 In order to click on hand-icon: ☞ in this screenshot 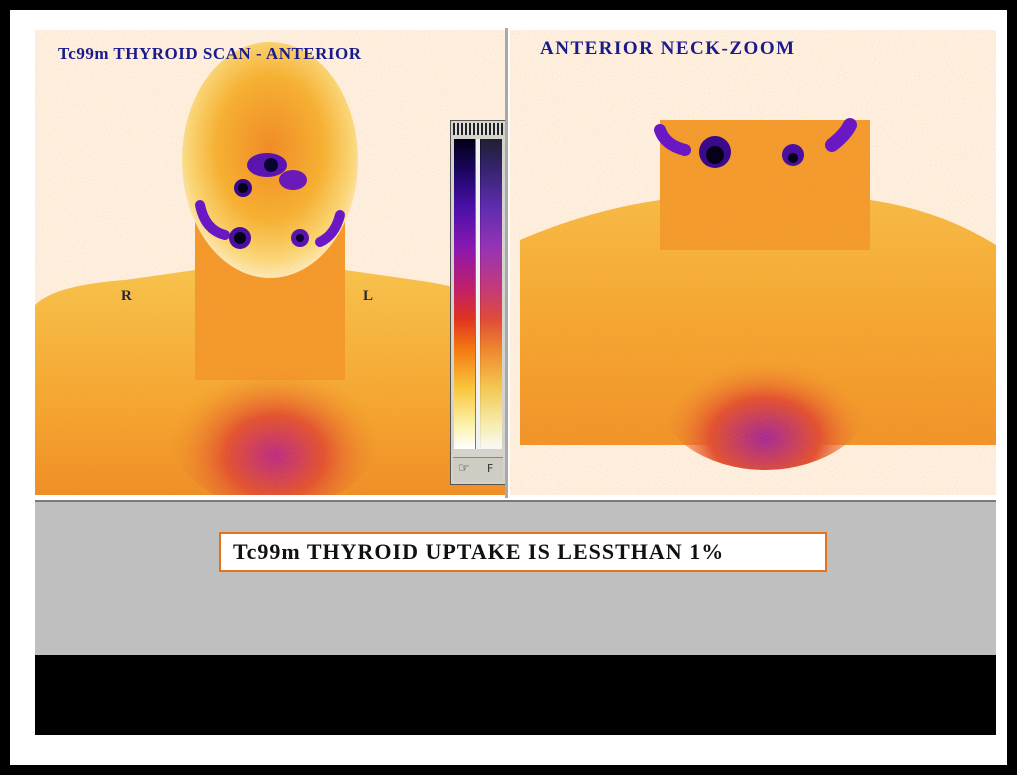, I will do `click(464, 468)`.